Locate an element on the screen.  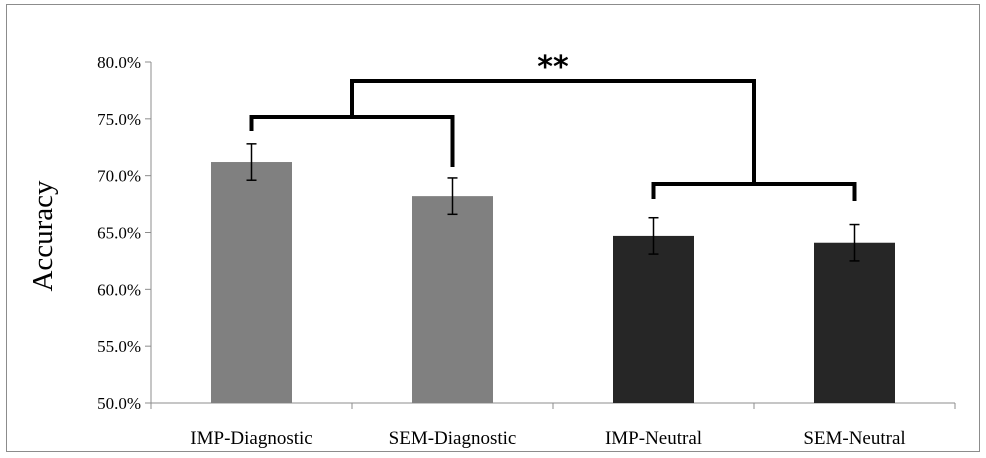
significance-annotation: ** is located at coordinates (553, 67).